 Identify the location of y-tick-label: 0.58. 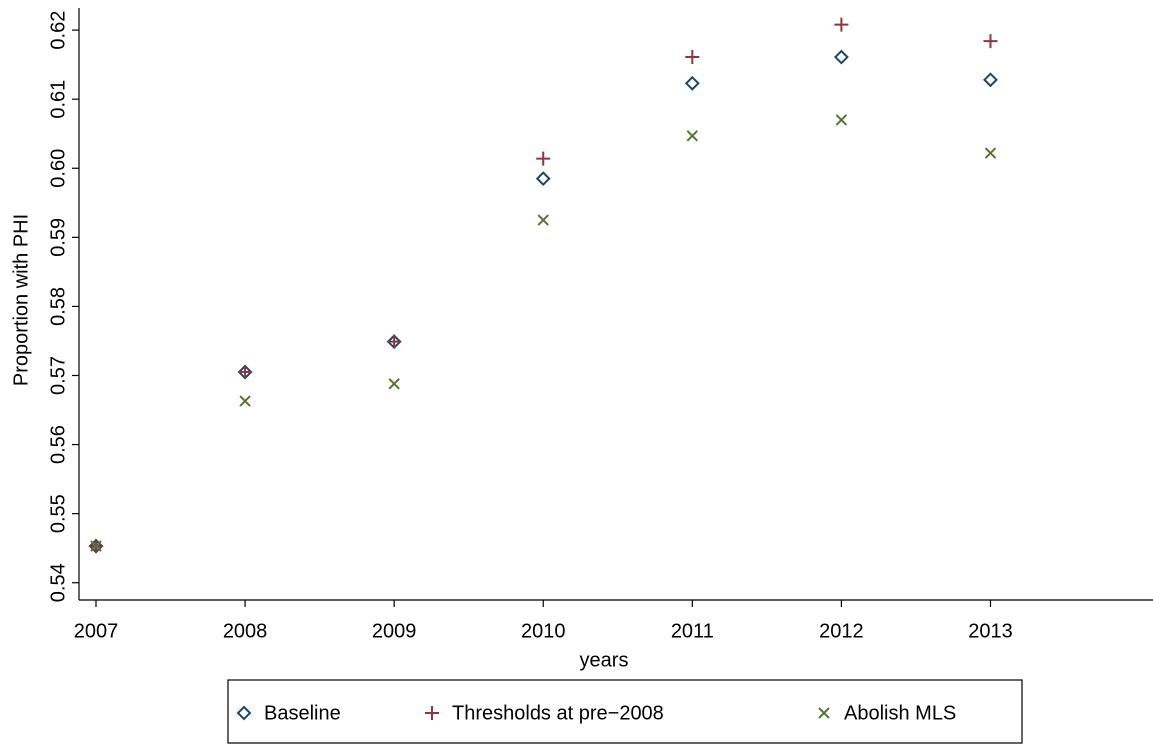
(58, 306).